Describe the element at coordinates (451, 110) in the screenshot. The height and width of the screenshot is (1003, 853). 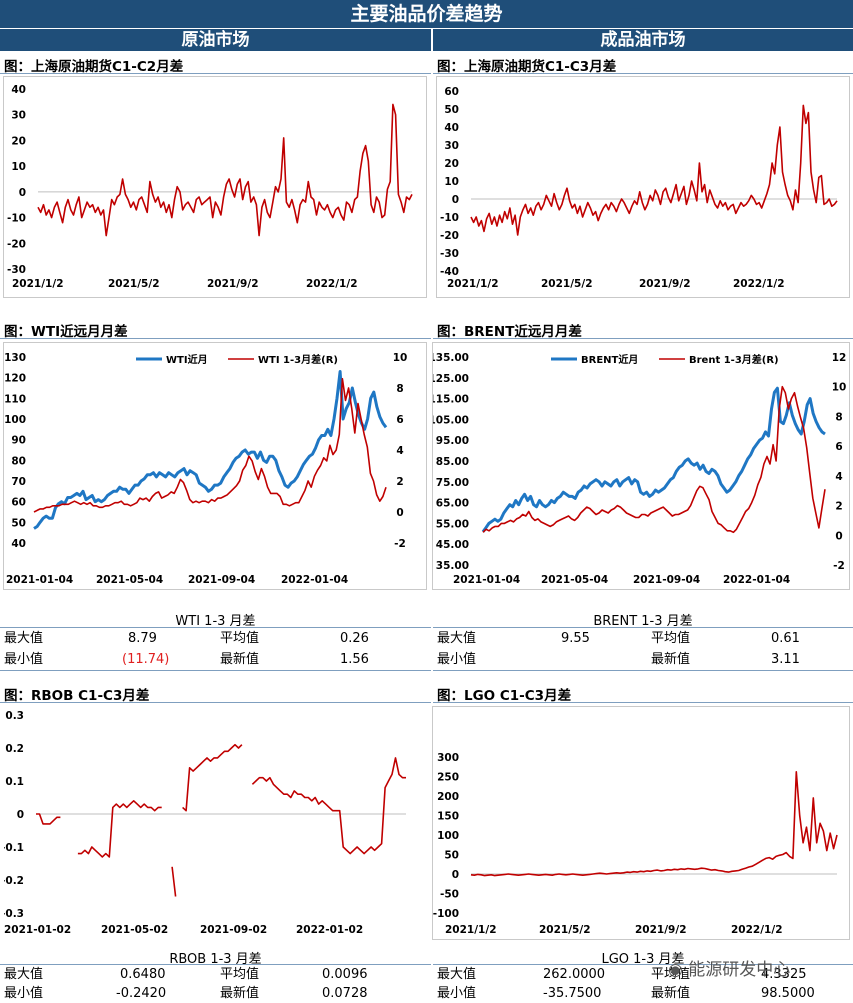
I see `y-tick-label: 50` at that location.